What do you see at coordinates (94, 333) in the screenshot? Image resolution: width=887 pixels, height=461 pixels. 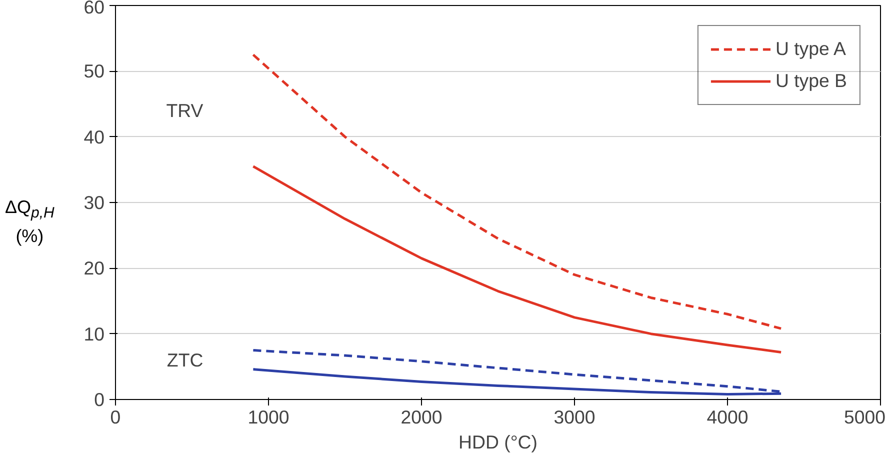 I see `y-tick-label: 10` at bounding box center [94, 333].